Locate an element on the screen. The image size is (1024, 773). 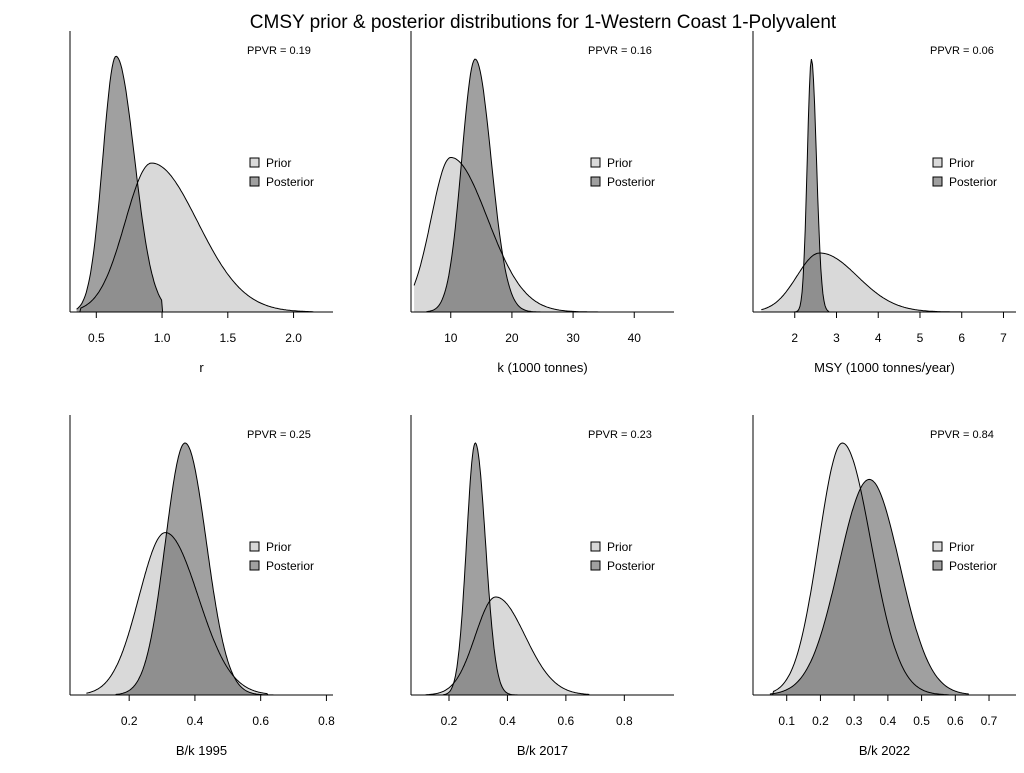
x-axis-label: MSY (1000 tonnes/year) is located at coordinates (884, 367).